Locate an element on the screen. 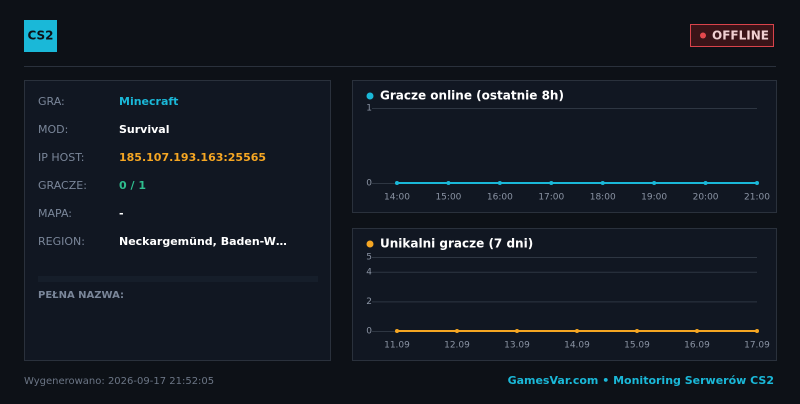  x-tick-label: 14.09 is located at coordinates (577, 346).